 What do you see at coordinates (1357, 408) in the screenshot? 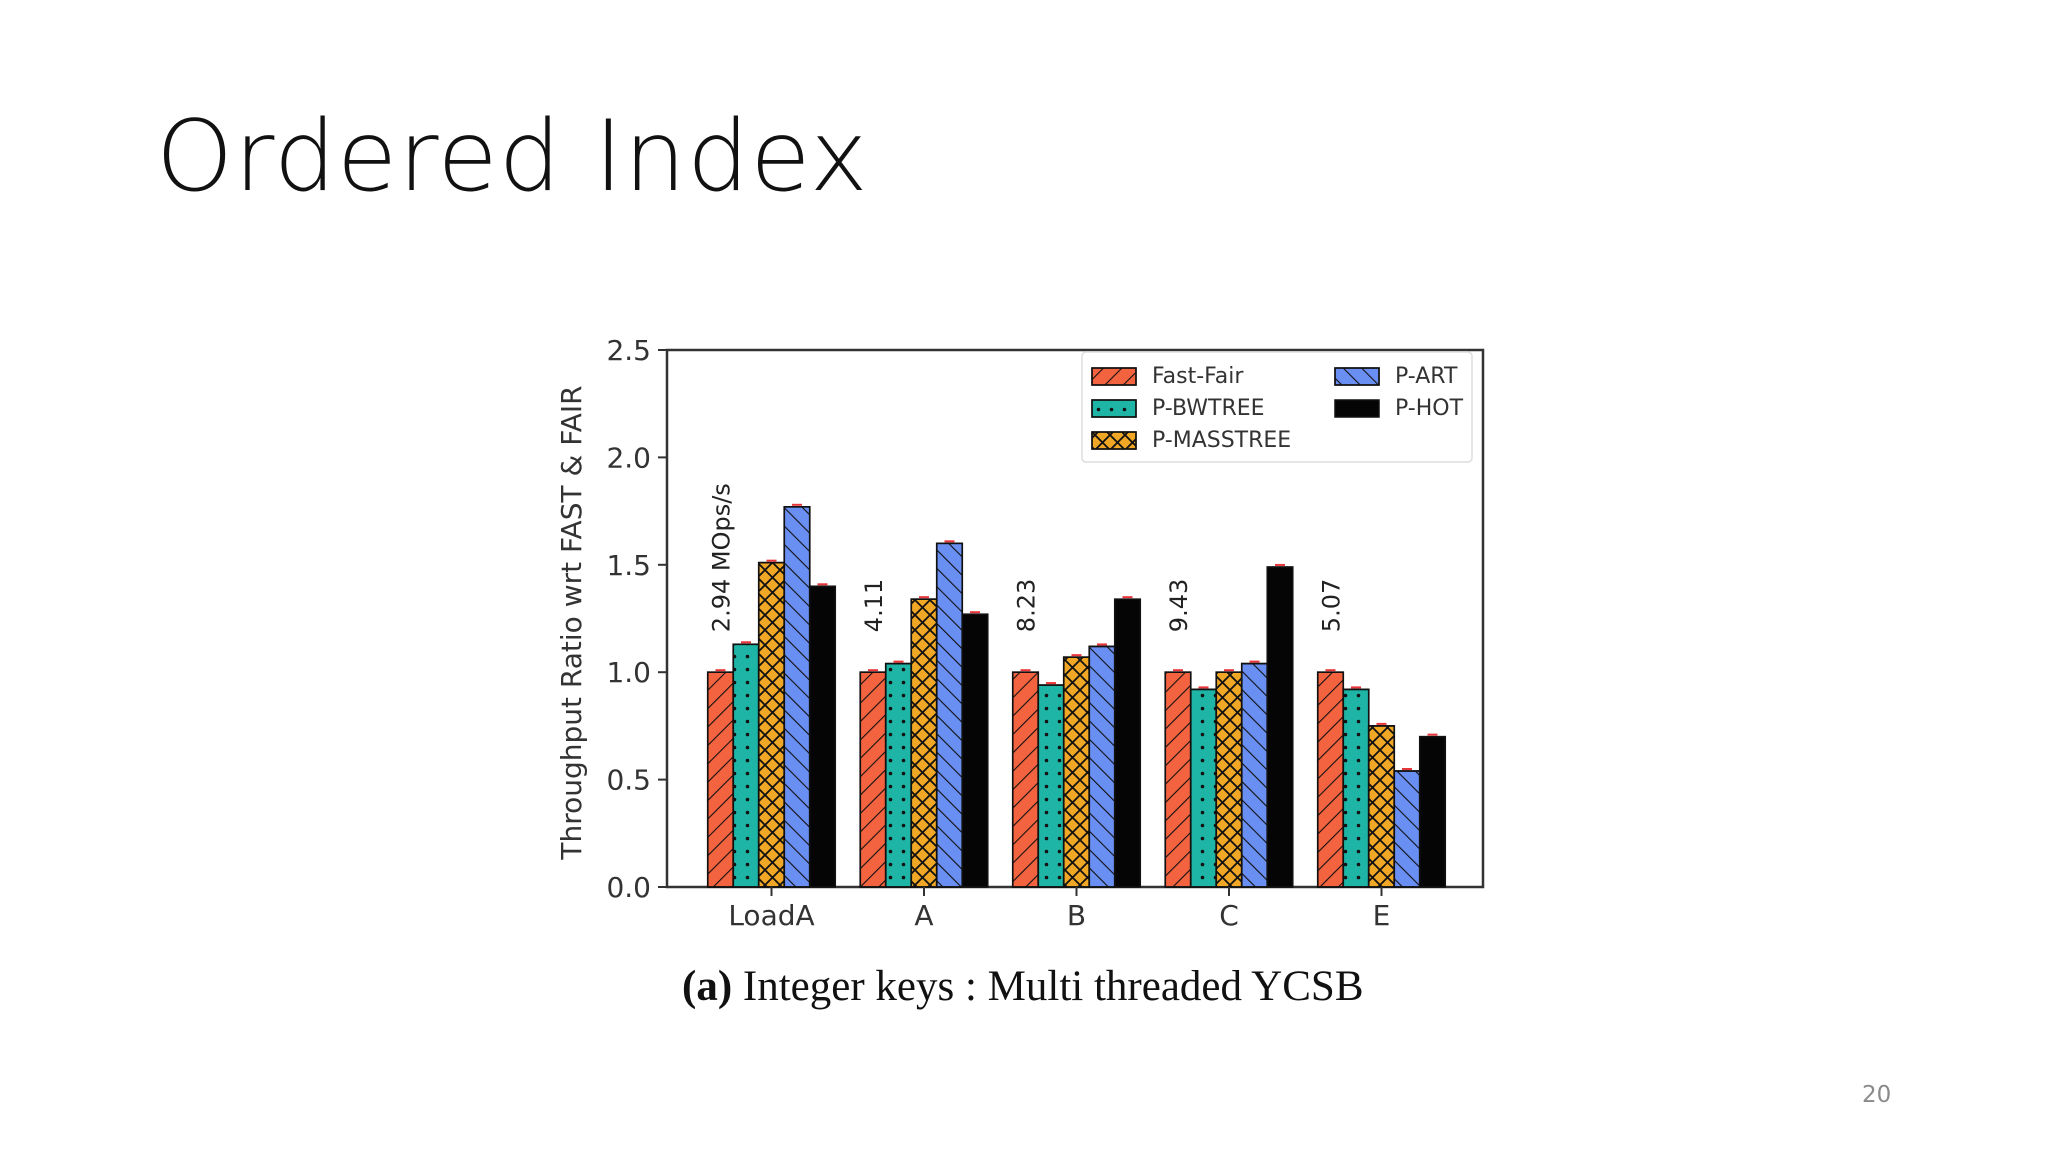
I see `legend-swatch` at bounding box center [1357, 408].